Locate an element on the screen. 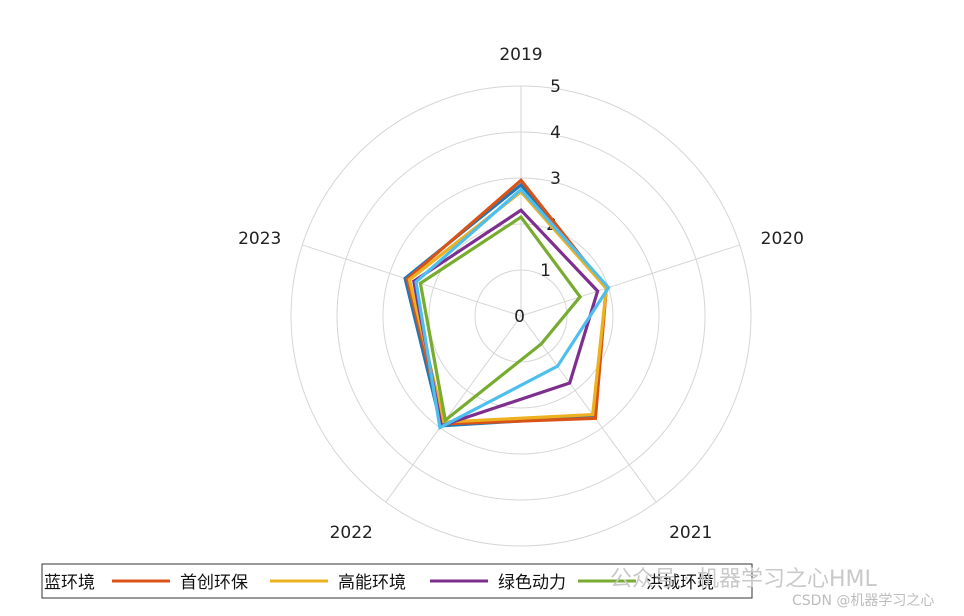  axis-label: 2021 is located at coordinates (690, 533).